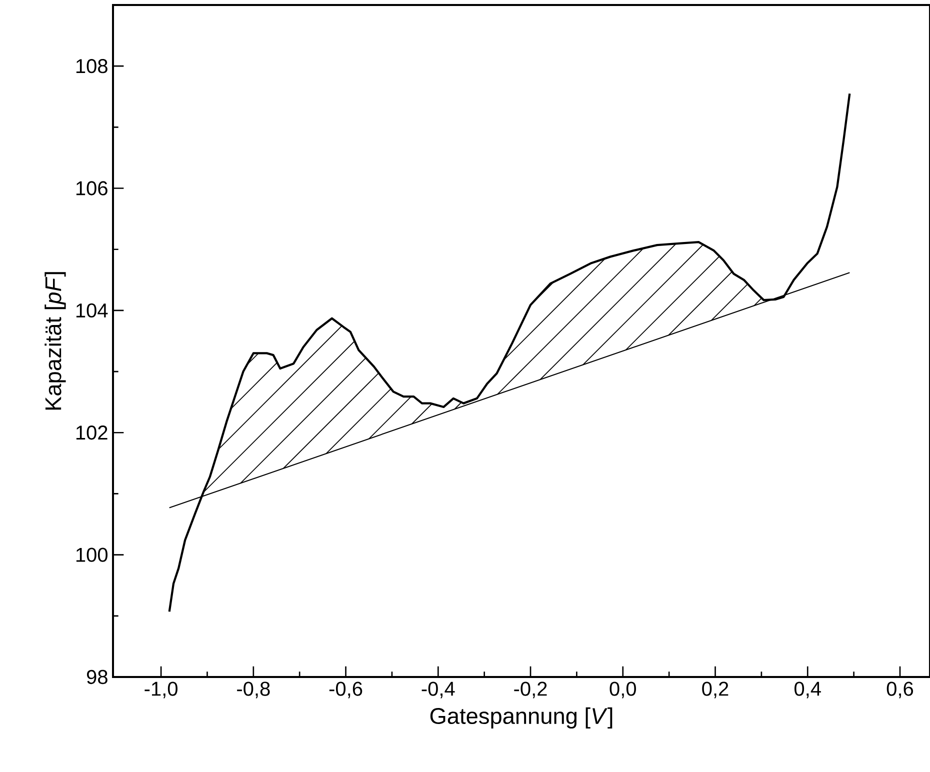 The height and width of the screenshot is (772, 930). I want to click on x-tick-label: -0,8, so click(253, 690).